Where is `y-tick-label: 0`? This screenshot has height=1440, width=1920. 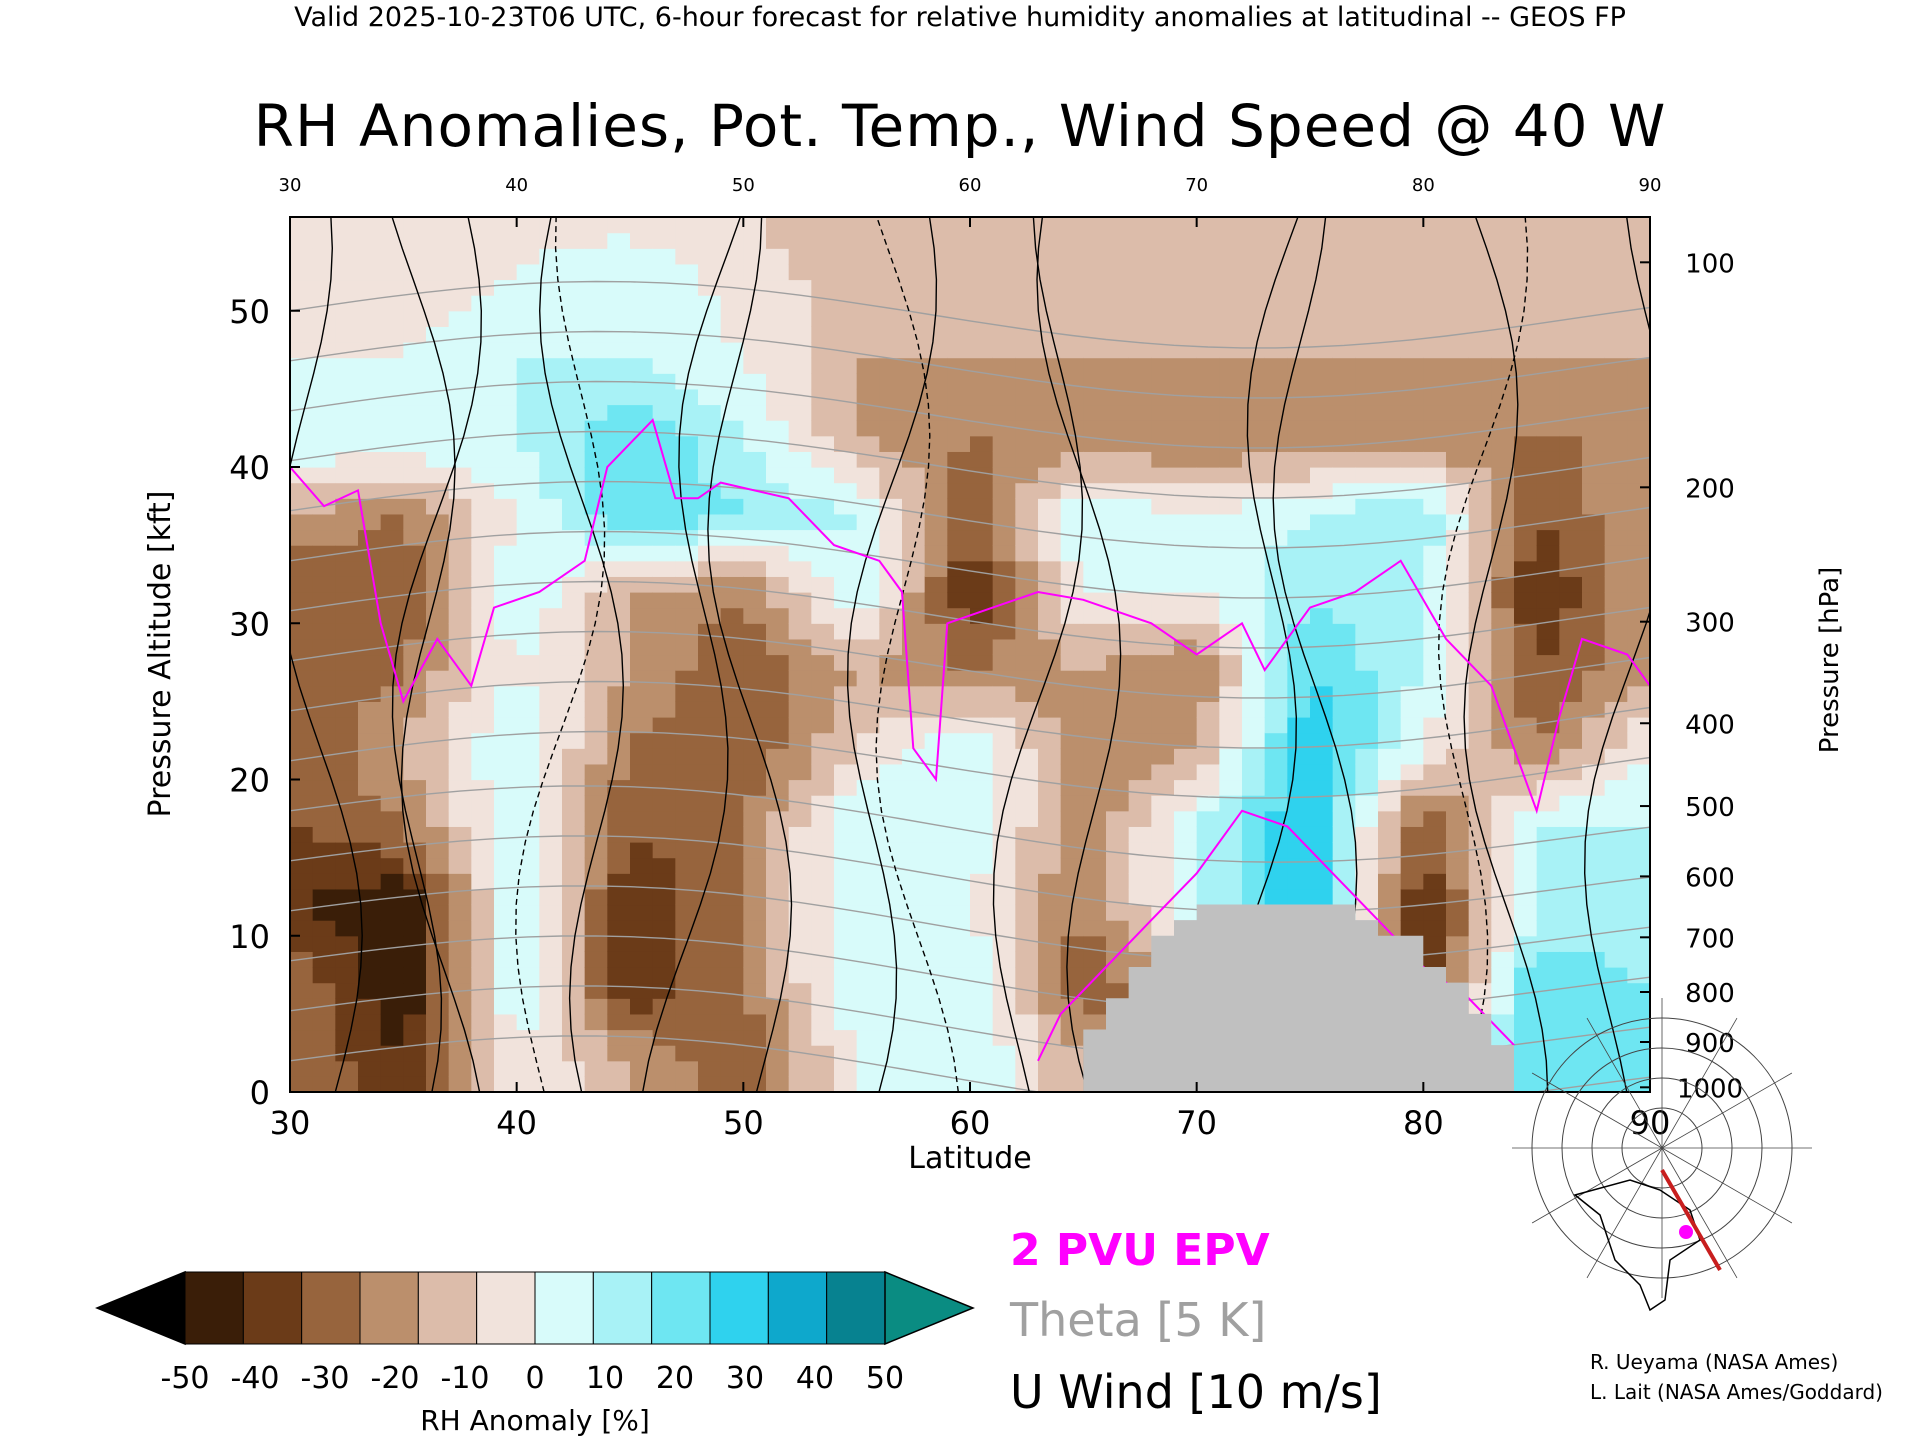 y-tick-label: 0 is located at coordinates (260, 1093).